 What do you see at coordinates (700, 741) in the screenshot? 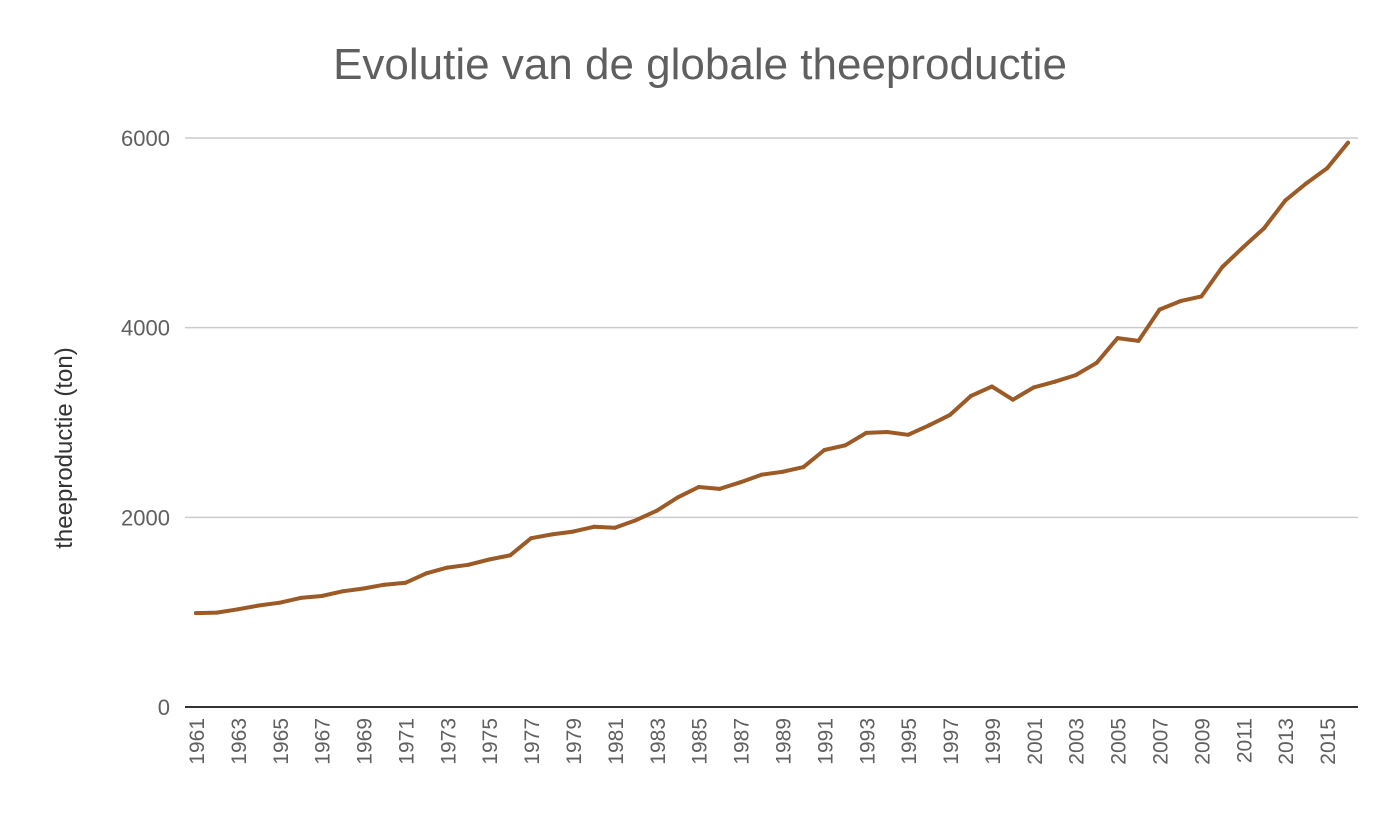
I see `x-tick-label: 1985` at bounding box center [700, 741].